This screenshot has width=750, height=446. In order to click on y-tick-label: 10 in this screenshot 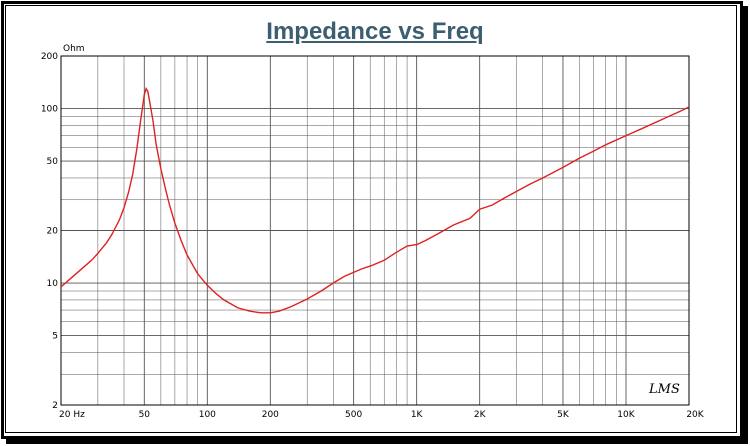, I will do `click(53, 284)`.